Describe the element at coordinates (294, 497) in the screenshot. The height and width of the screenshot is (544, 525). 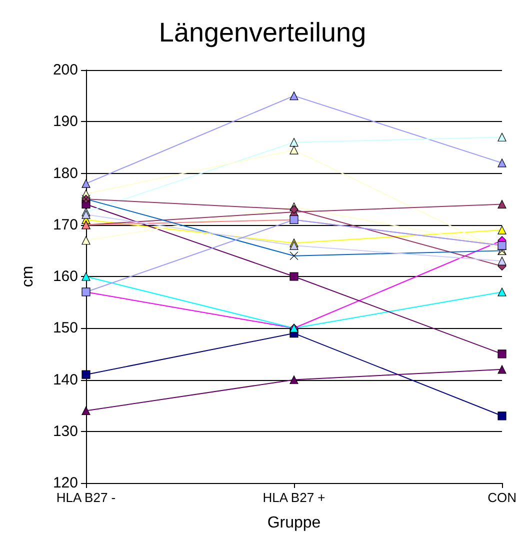
I see `x-tick-label: HLA B27 +` at that location.